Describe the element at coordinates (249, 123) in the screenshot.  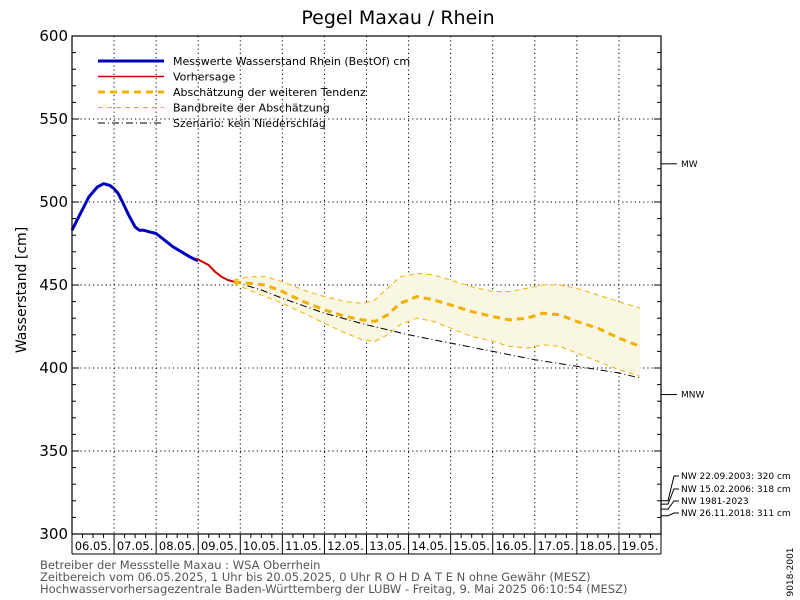
I see `legend-label: Szenario: kein Niederschlag` at that location.